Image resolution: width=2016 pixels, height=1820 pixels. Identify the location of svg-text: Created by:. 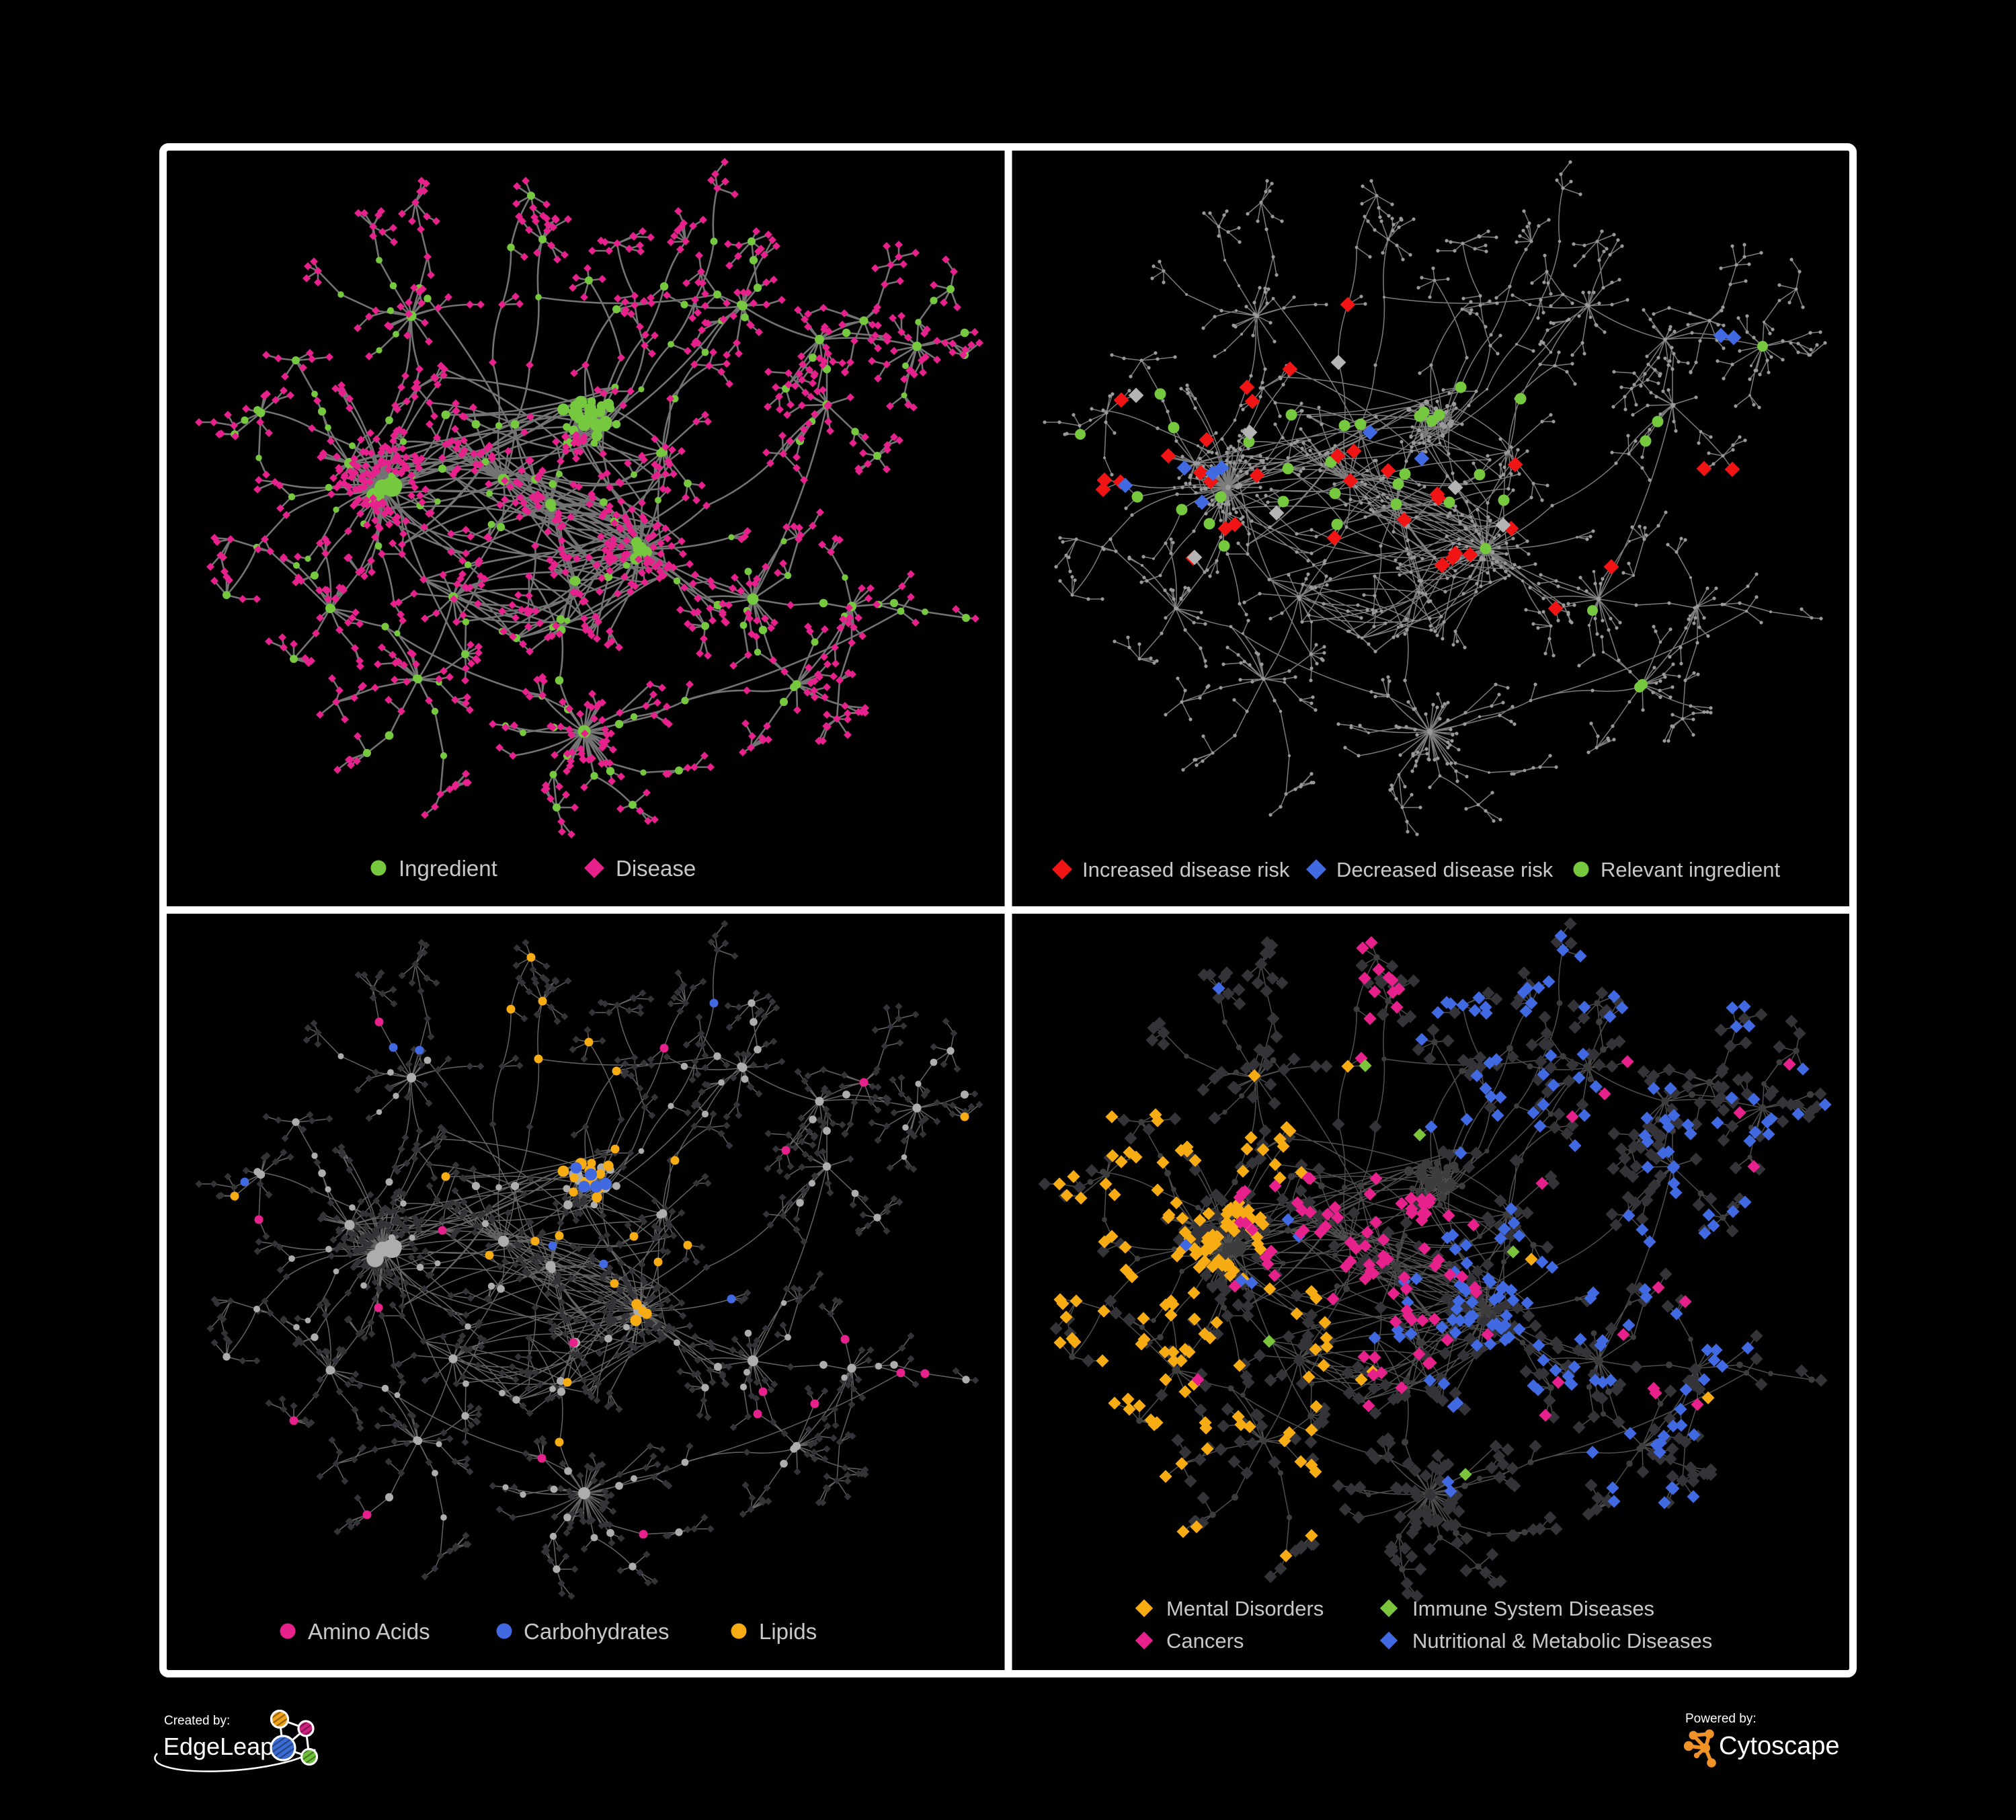
(197, 1721).